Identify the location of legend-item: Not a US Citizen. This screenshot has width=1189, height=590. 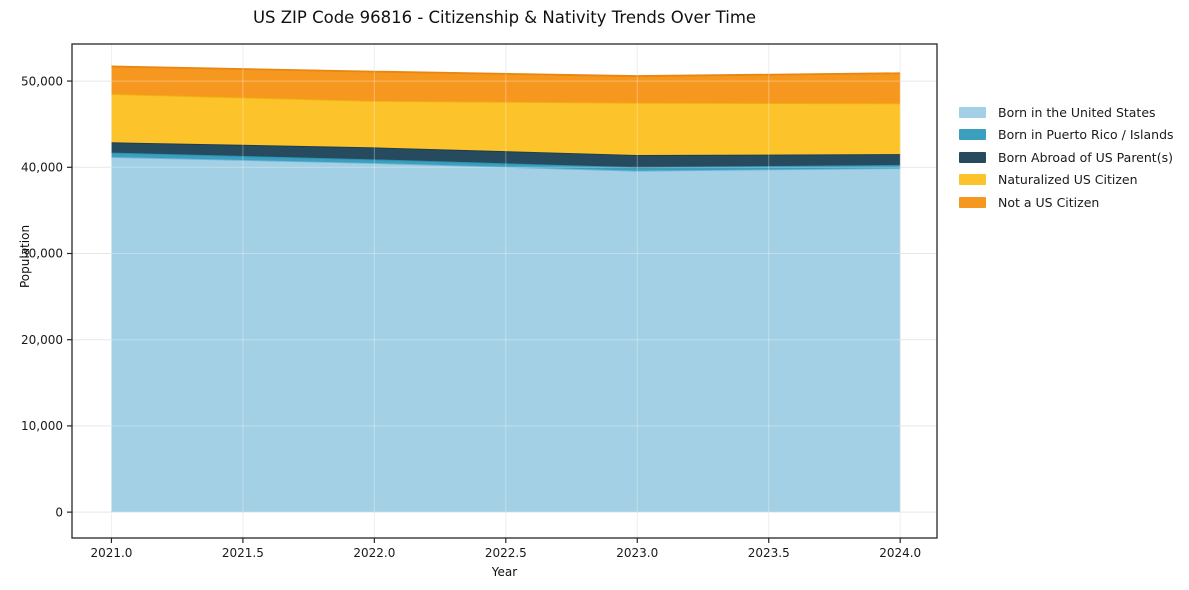
(1066, 202).